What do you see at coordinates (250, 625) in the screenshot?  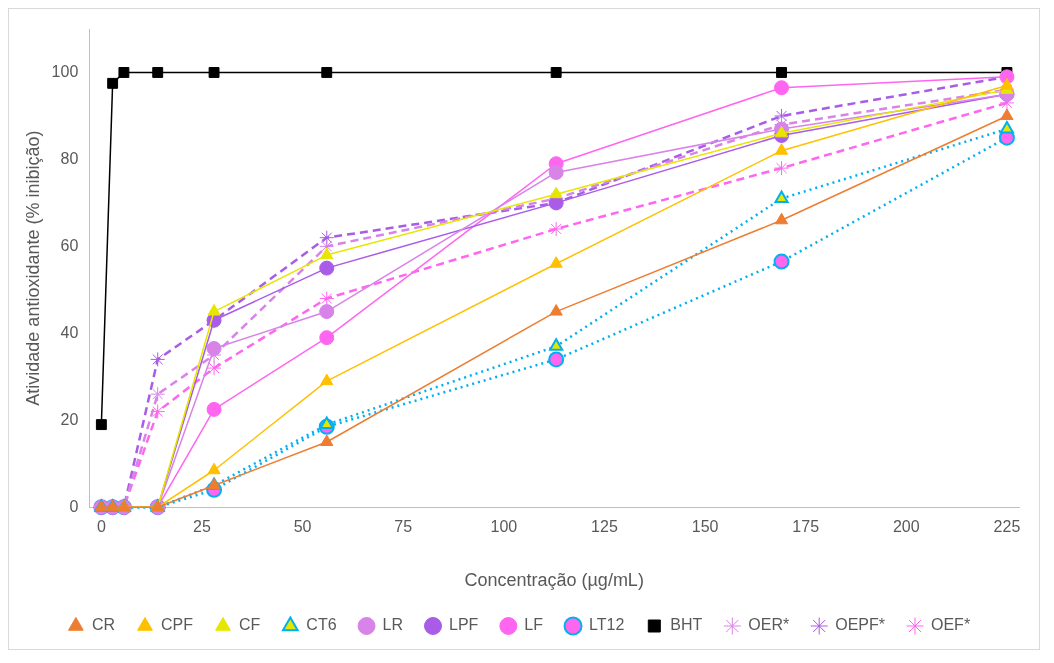 I see `legend-label: CF` at bounding box center [250, 625].